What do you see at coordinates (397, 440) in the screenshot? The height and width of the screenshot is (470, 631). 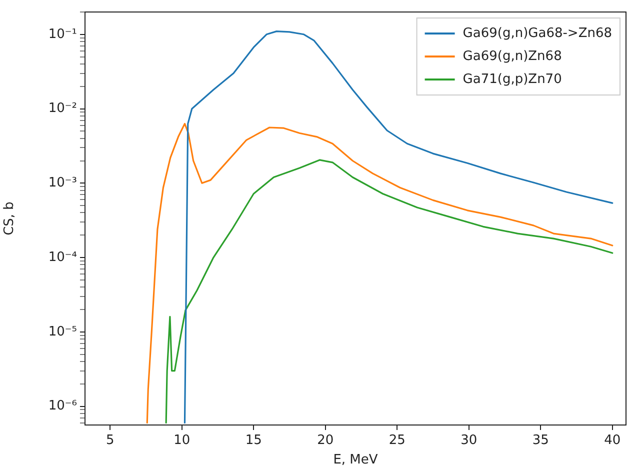 I see `x-tick-label: 25` at bounding box center [397, 440].